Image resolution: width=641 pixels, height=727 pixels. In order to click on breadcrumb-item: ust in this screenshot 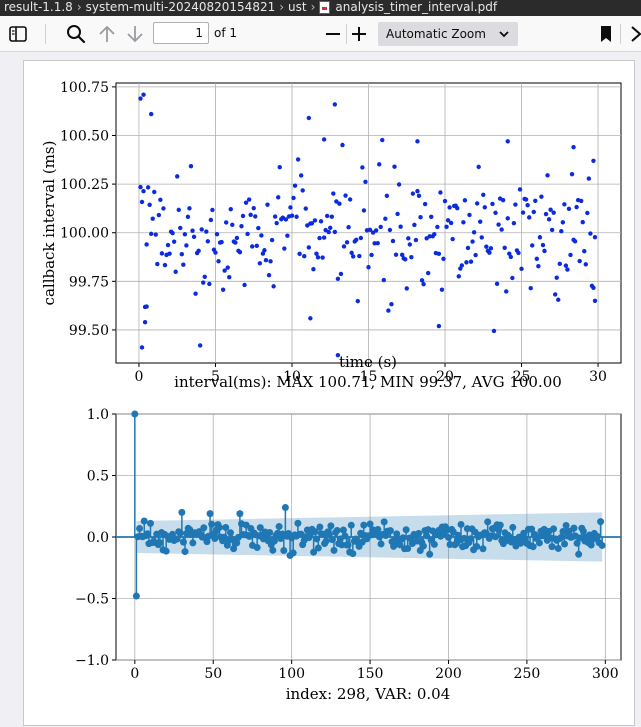, I will do `click(297, 7)`.